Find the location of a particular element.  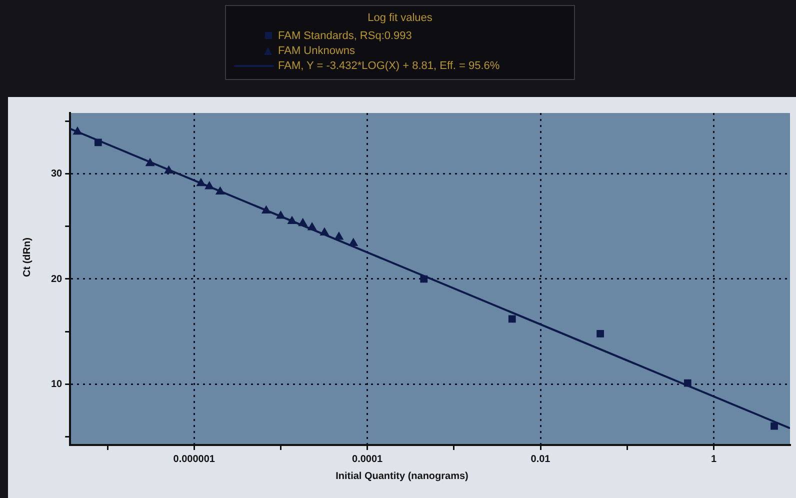

x-tick-label: 0.0001 is located at coordinates (368, 459).